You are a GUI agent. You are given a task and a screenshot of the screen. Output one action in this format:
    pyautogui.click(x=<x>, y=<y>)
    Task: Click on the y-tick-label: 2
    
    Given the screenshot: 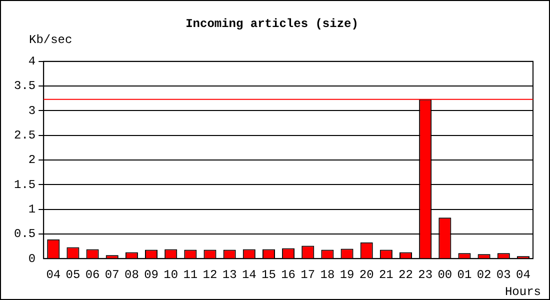 What is the action you would take?
    pyautogui.click(x=32, y=160)
    